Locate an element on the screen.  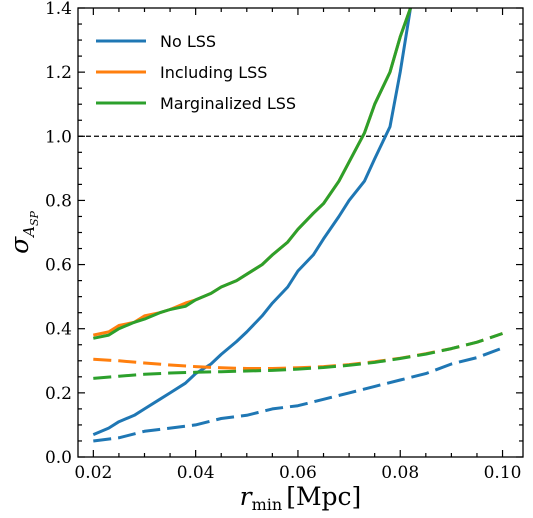
legend-label: Marginalized LSS is located at coordinates (228, 103).